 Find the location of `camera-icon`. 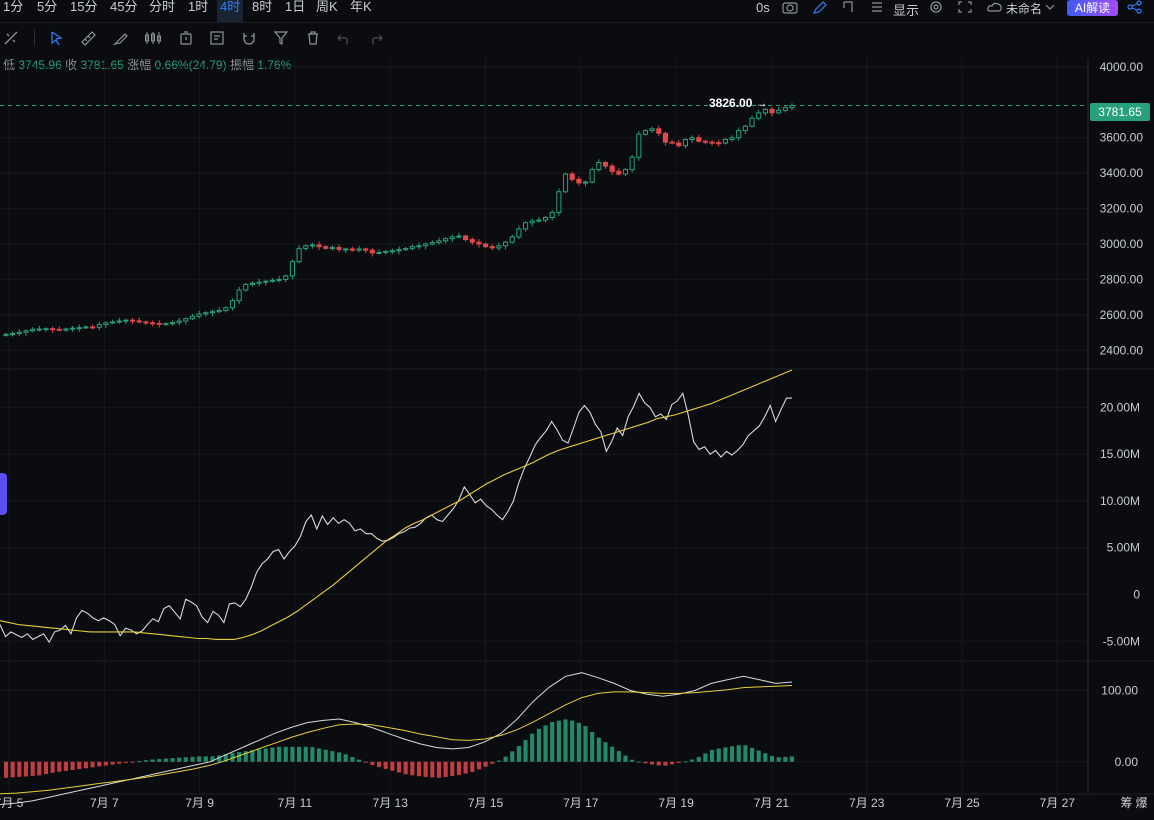

camera-icon is located at coordinates (790, 7).